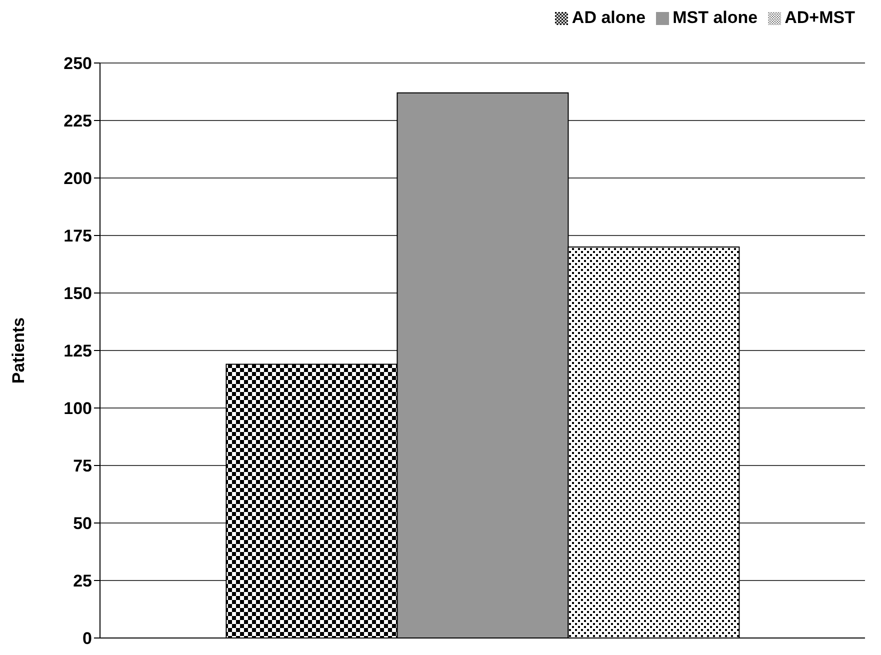 This screenshot has height=655, width=881. I want to click on y-tick-label: 125, so click(78, 351).